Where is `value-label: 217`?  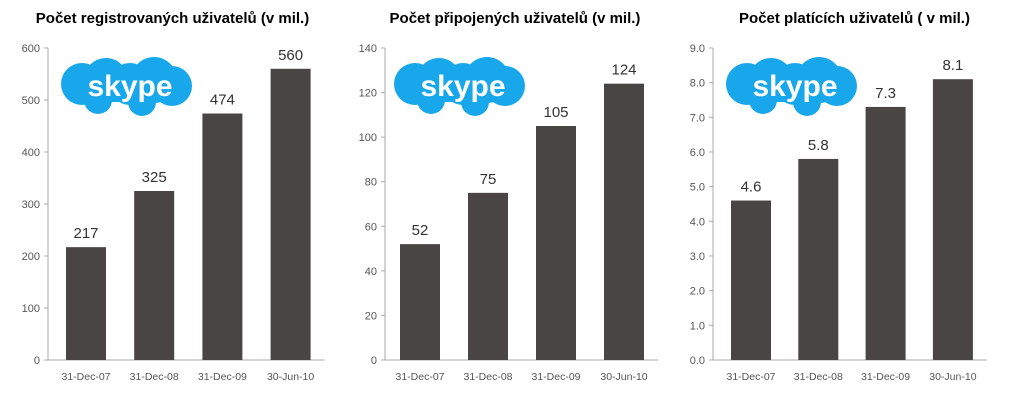 value-label: 217 is located at coordinates (85, 233).